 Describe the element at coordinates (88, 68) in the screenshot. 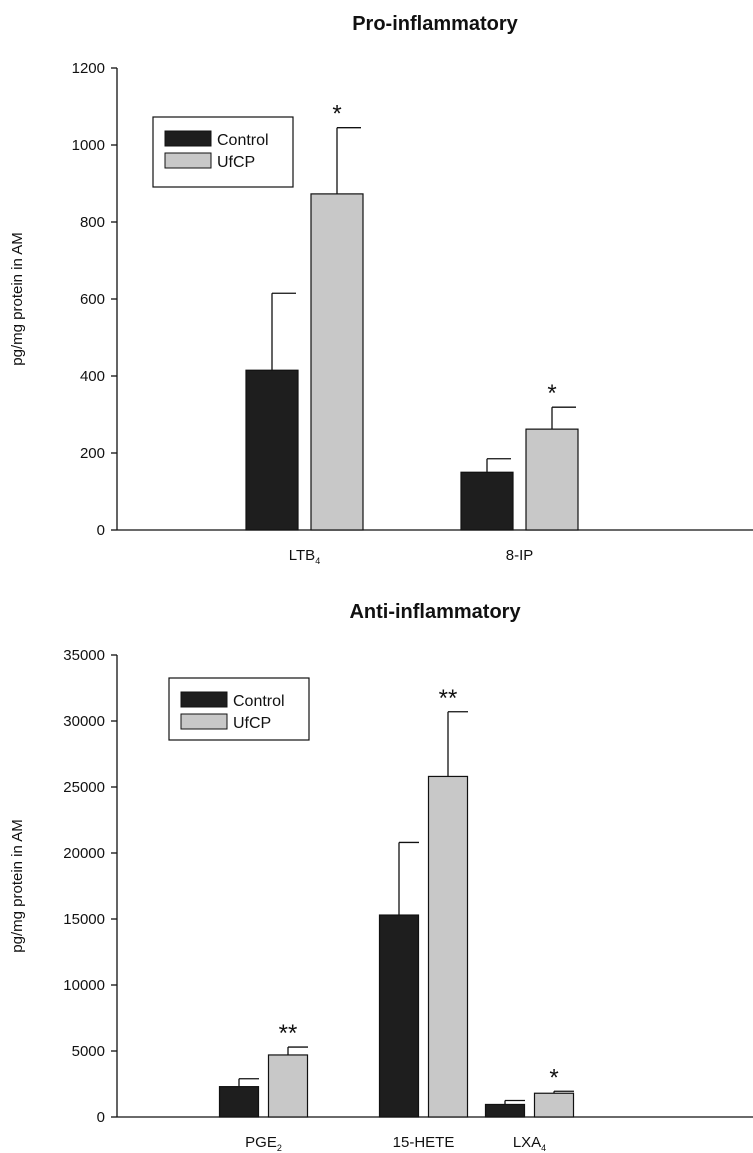

I see `y-tick-label: 1200` at that location.